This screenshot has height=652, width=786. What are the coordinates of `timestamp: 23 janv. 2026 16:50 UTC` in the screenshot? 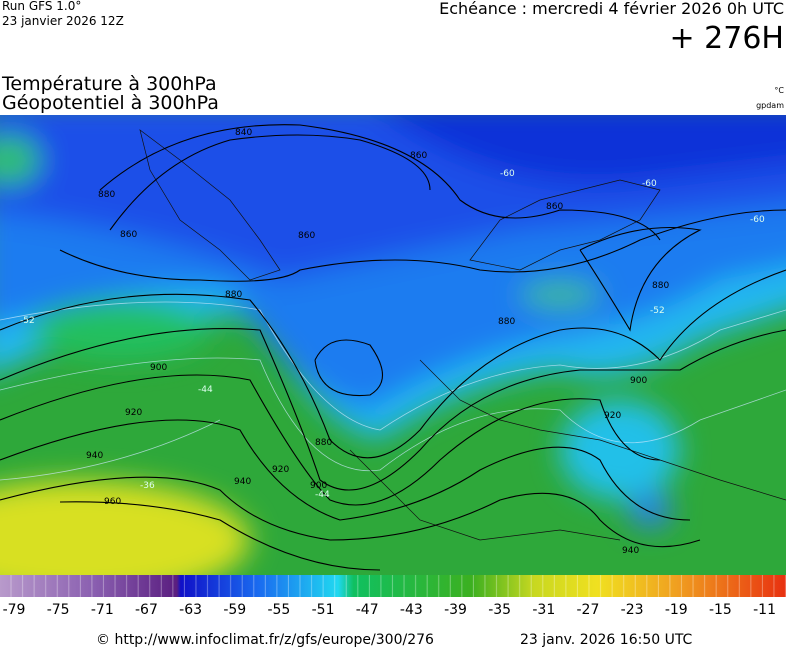 It's located at (606, 640).